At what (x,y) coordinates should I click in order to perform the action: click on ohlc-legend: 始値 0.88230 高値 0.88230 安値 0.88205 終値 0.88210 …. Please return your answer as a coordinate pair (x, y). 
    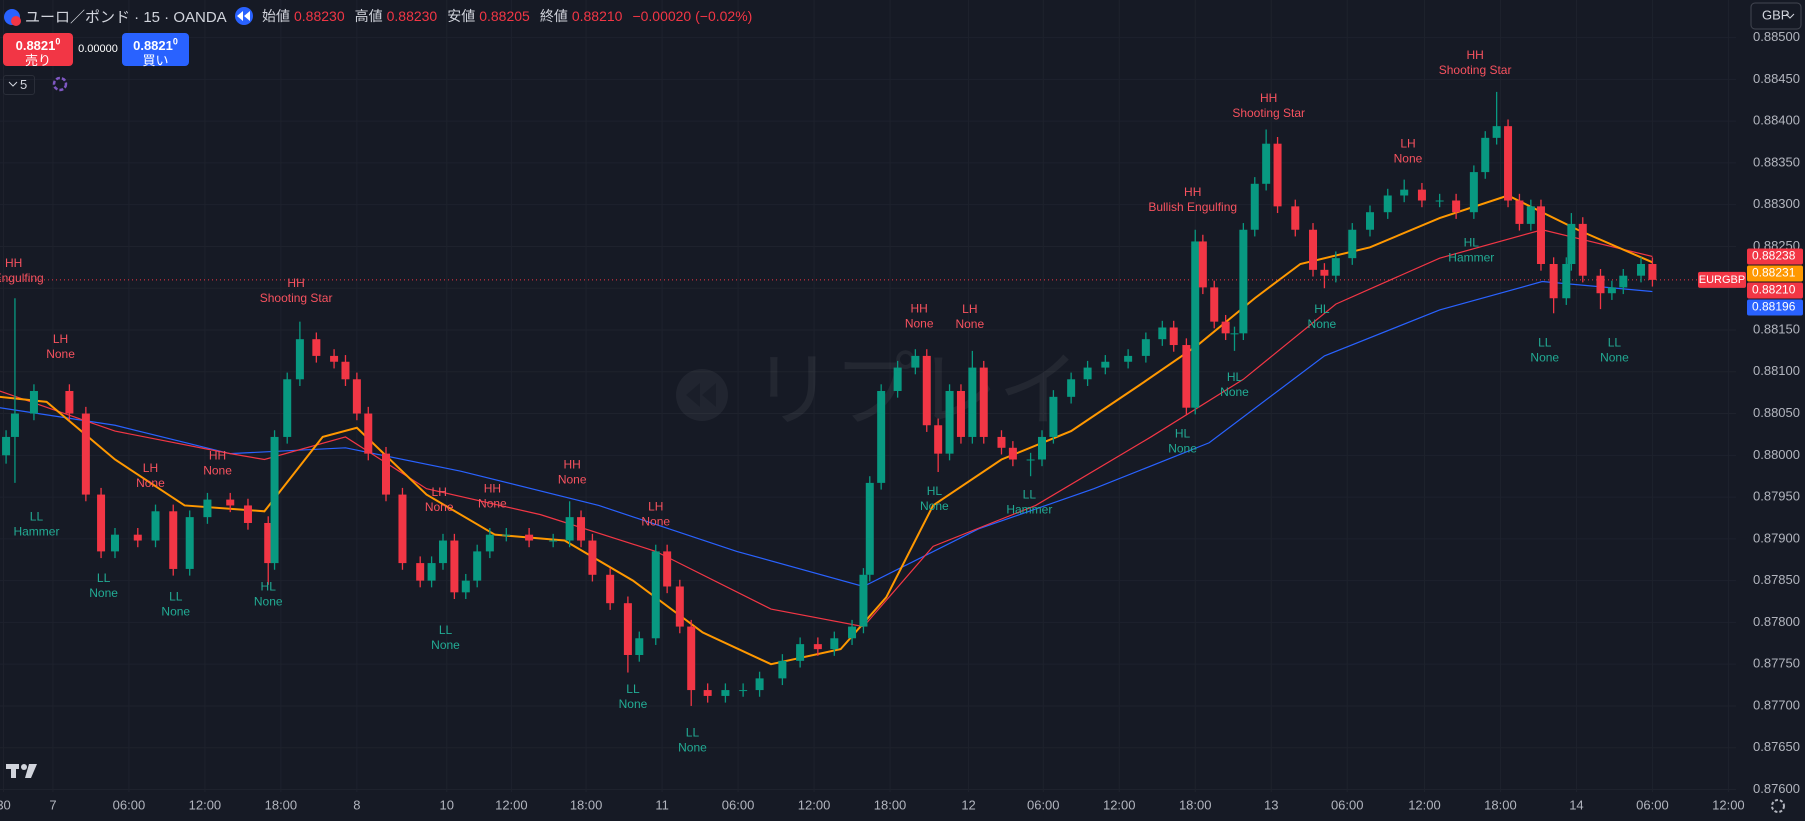
    Looking at the image, I should click on (510, 16).